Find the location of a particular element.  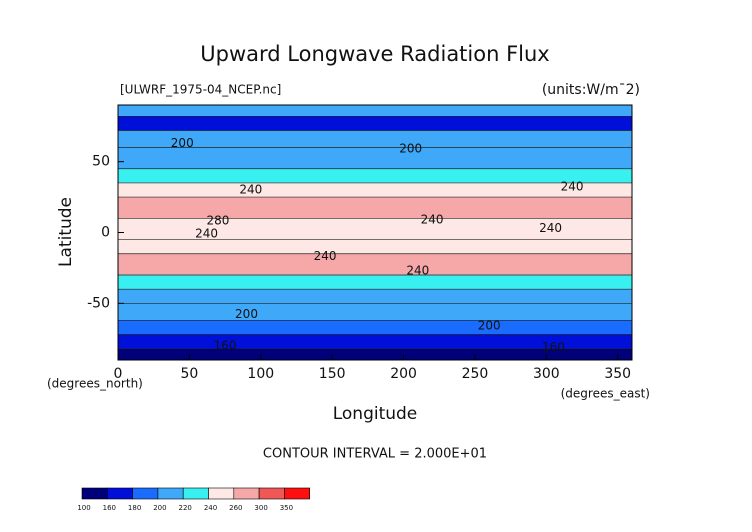

x-unit-label: (degrees_east) is located at coordinates (605, 394).